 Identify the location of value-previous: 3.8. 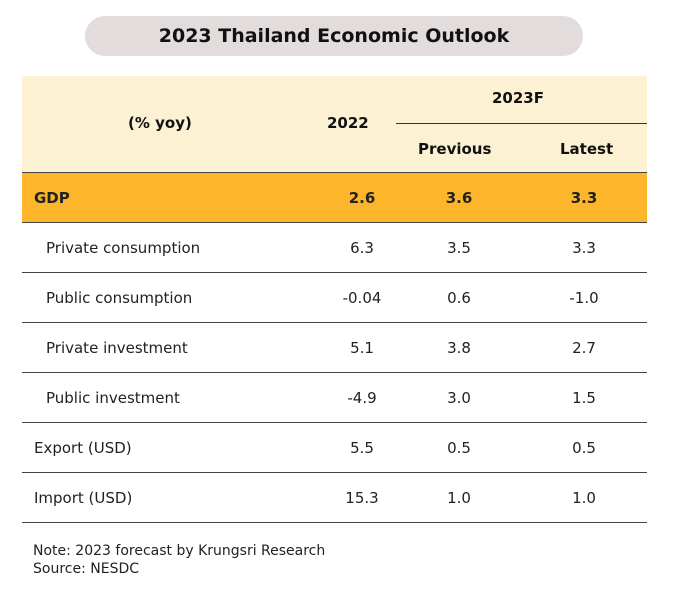
(459, 347).